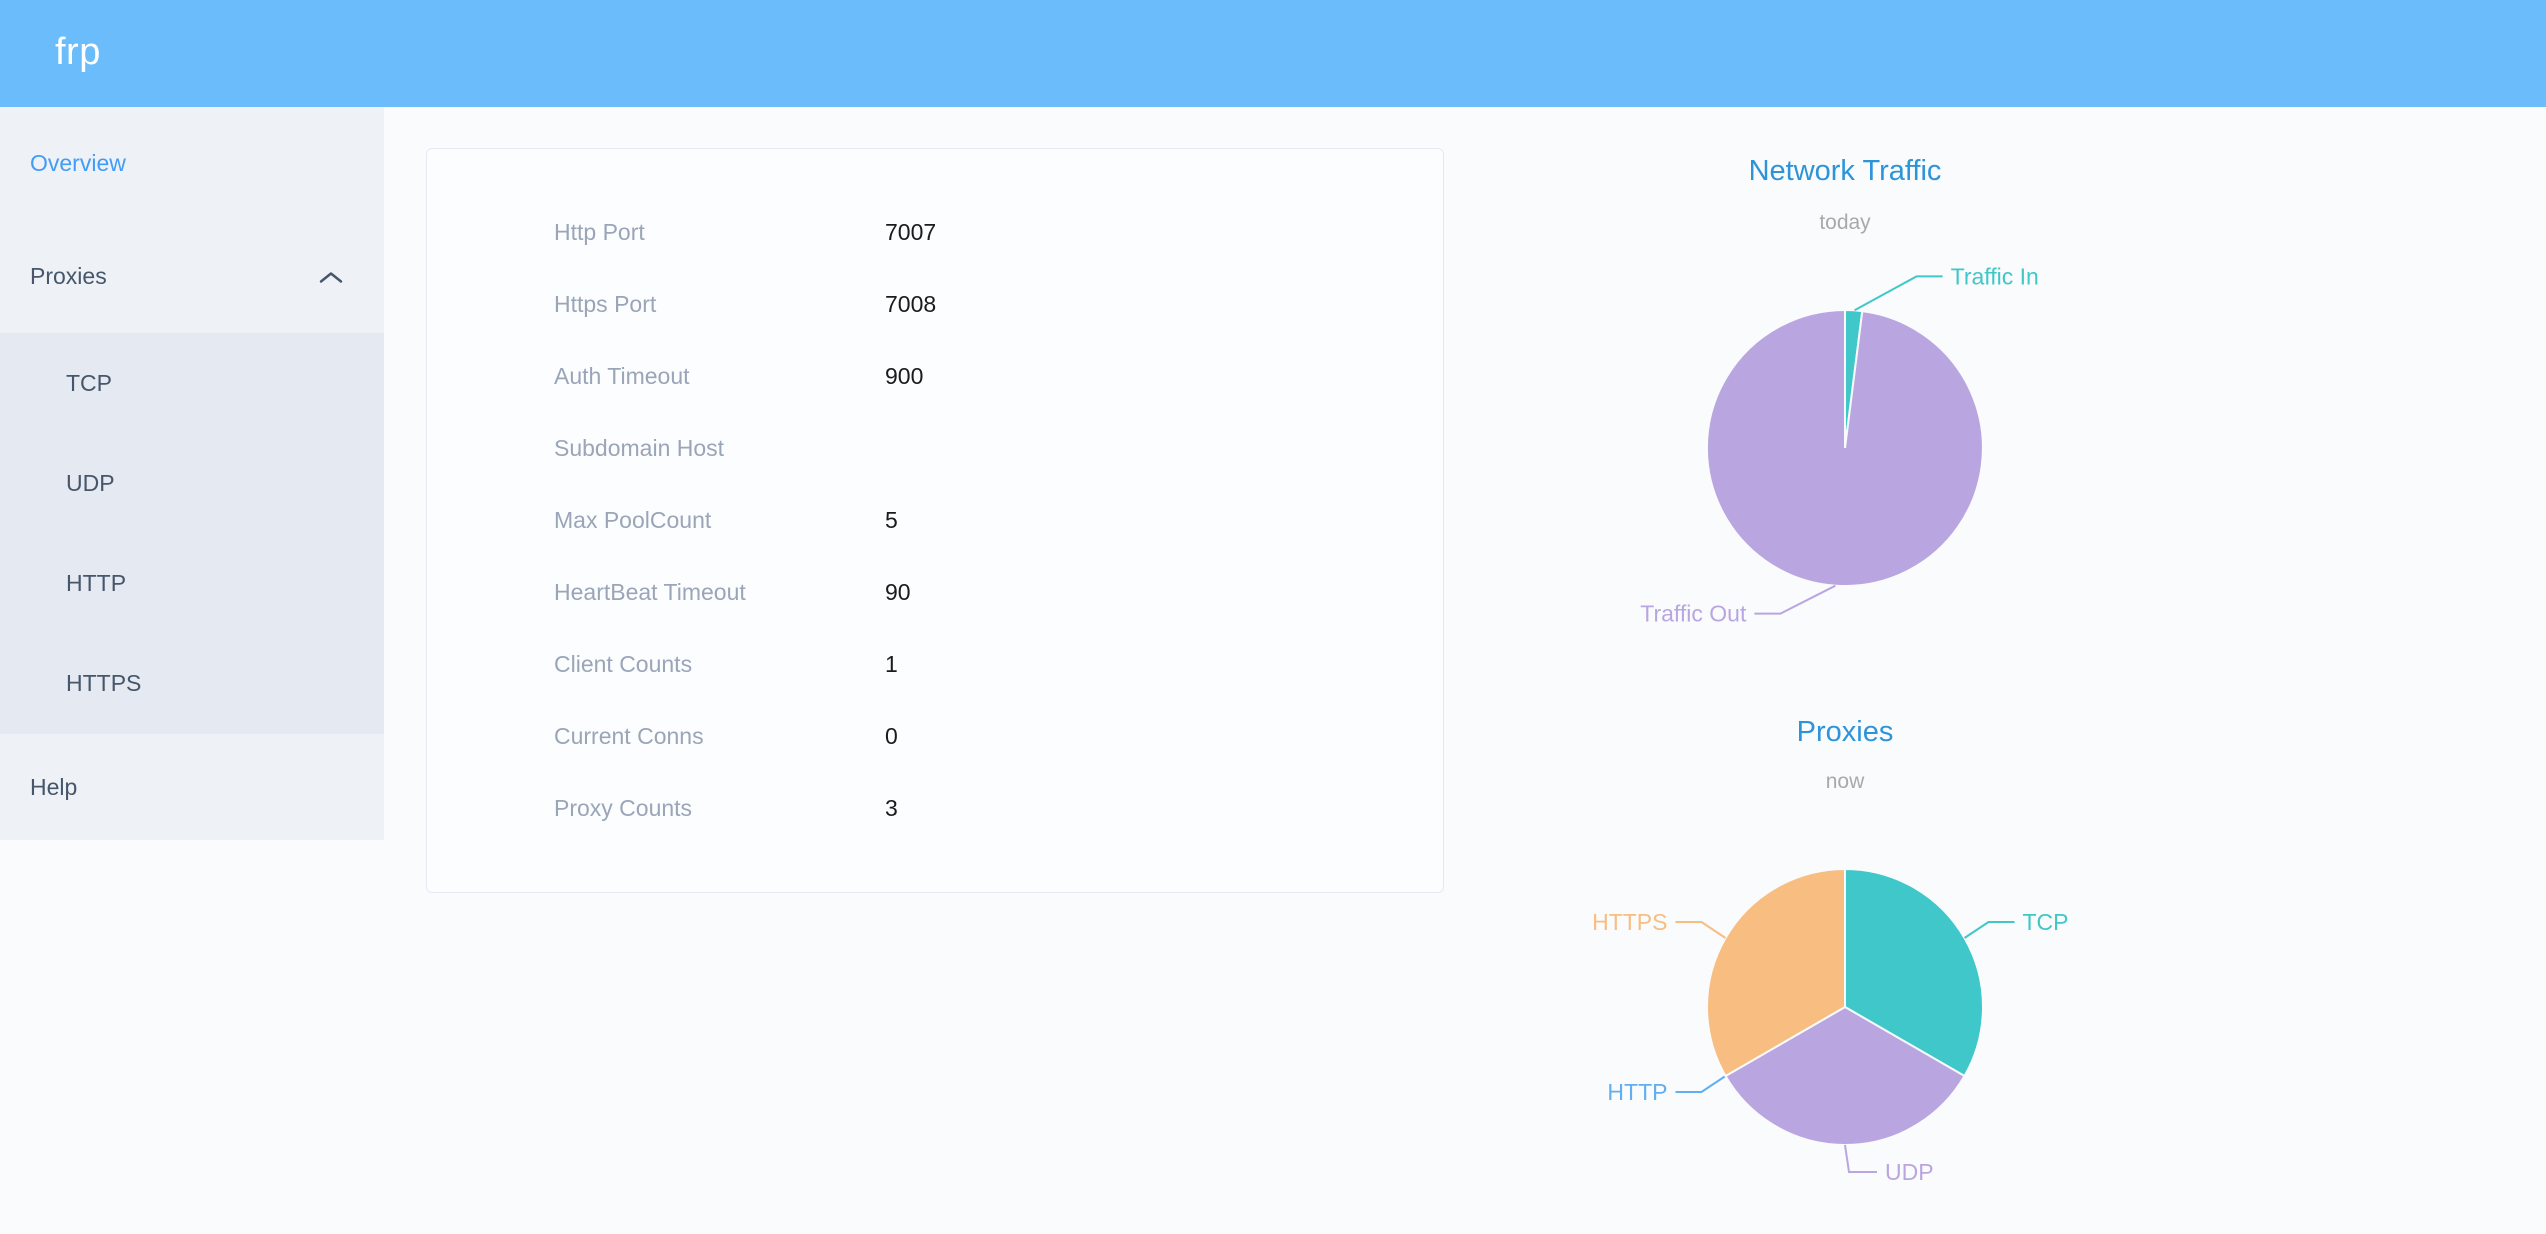  Describe the element at coordinates (935, 449) in the screenshot. I see `table-row: Subdomain Host` at that location.